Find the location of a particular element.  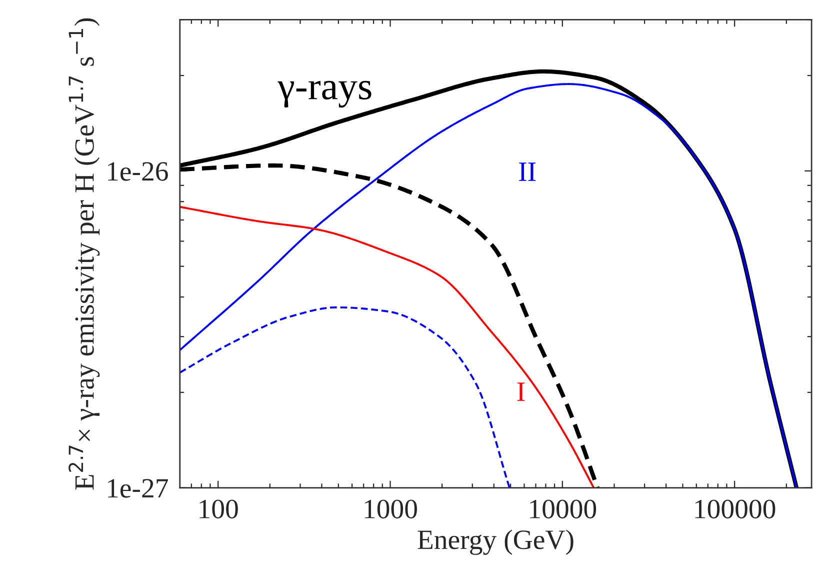

y-tick-label: 1e-26 is located at coordinates (138, 171).